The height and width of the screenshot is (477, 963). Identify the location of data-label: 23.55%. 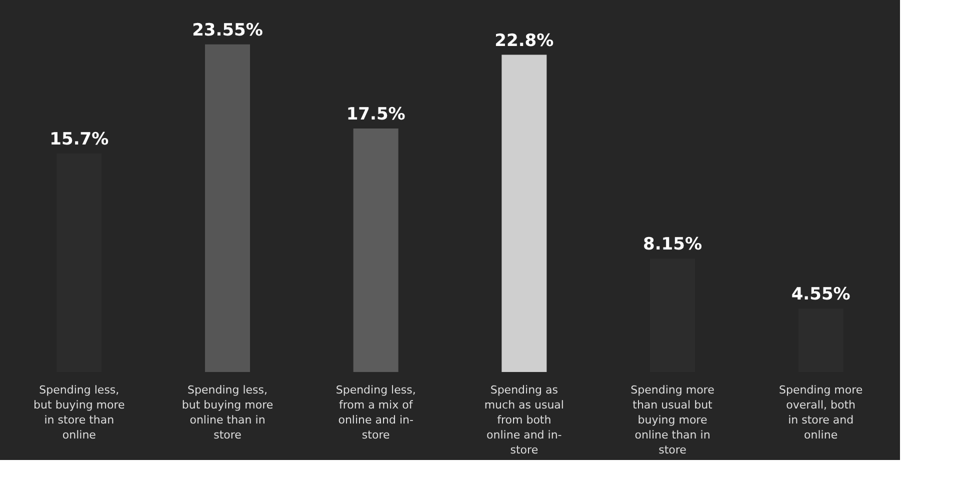
(227, 30).